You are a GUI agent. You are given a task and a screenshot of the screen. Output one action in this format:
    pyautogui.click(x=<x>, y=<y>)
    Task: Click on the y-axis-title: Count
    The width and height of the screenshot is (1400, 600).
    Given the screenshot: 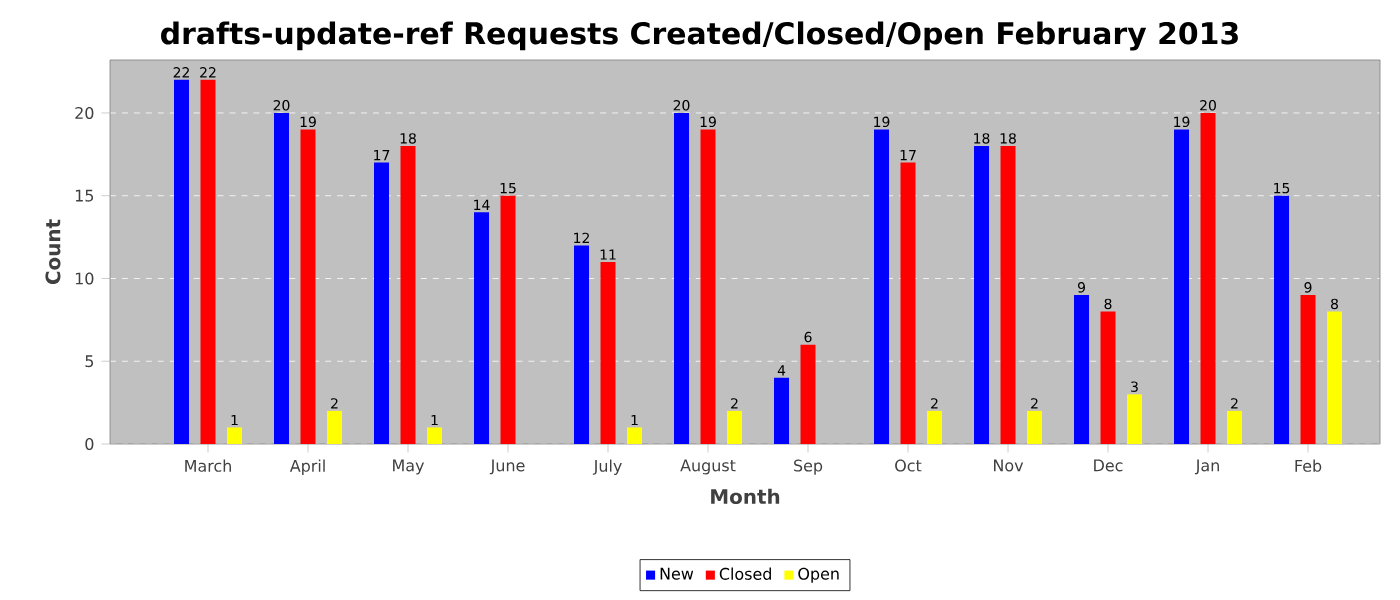 What is the action you would take?
    pyautogui.click(x=53, y=252)
    